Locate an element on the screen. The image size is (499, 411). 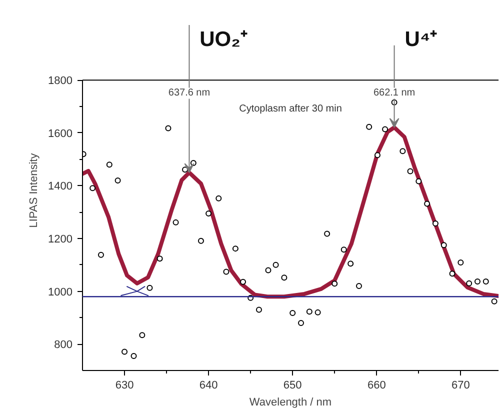
annotation: Cytoplasm after 30 min is located at coordinates (290, 109).